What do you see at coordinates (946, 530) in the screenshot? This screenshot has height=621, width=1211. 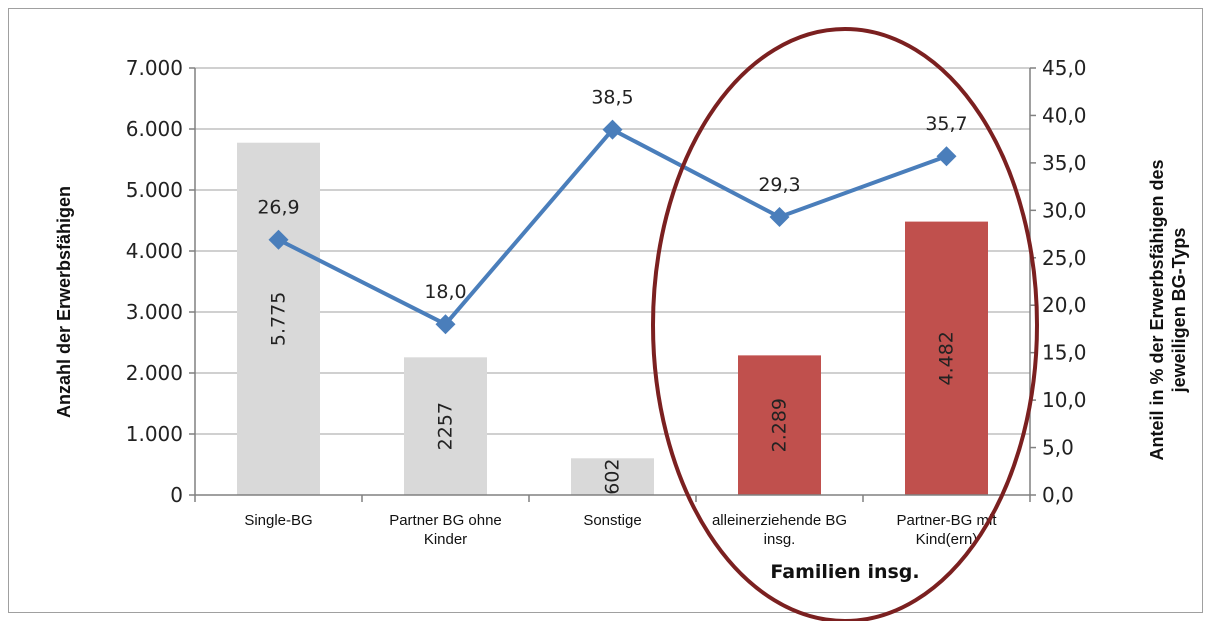 I see `category-label: Partner-BG mit Kind(ern)` at bounding box center [946, 530].